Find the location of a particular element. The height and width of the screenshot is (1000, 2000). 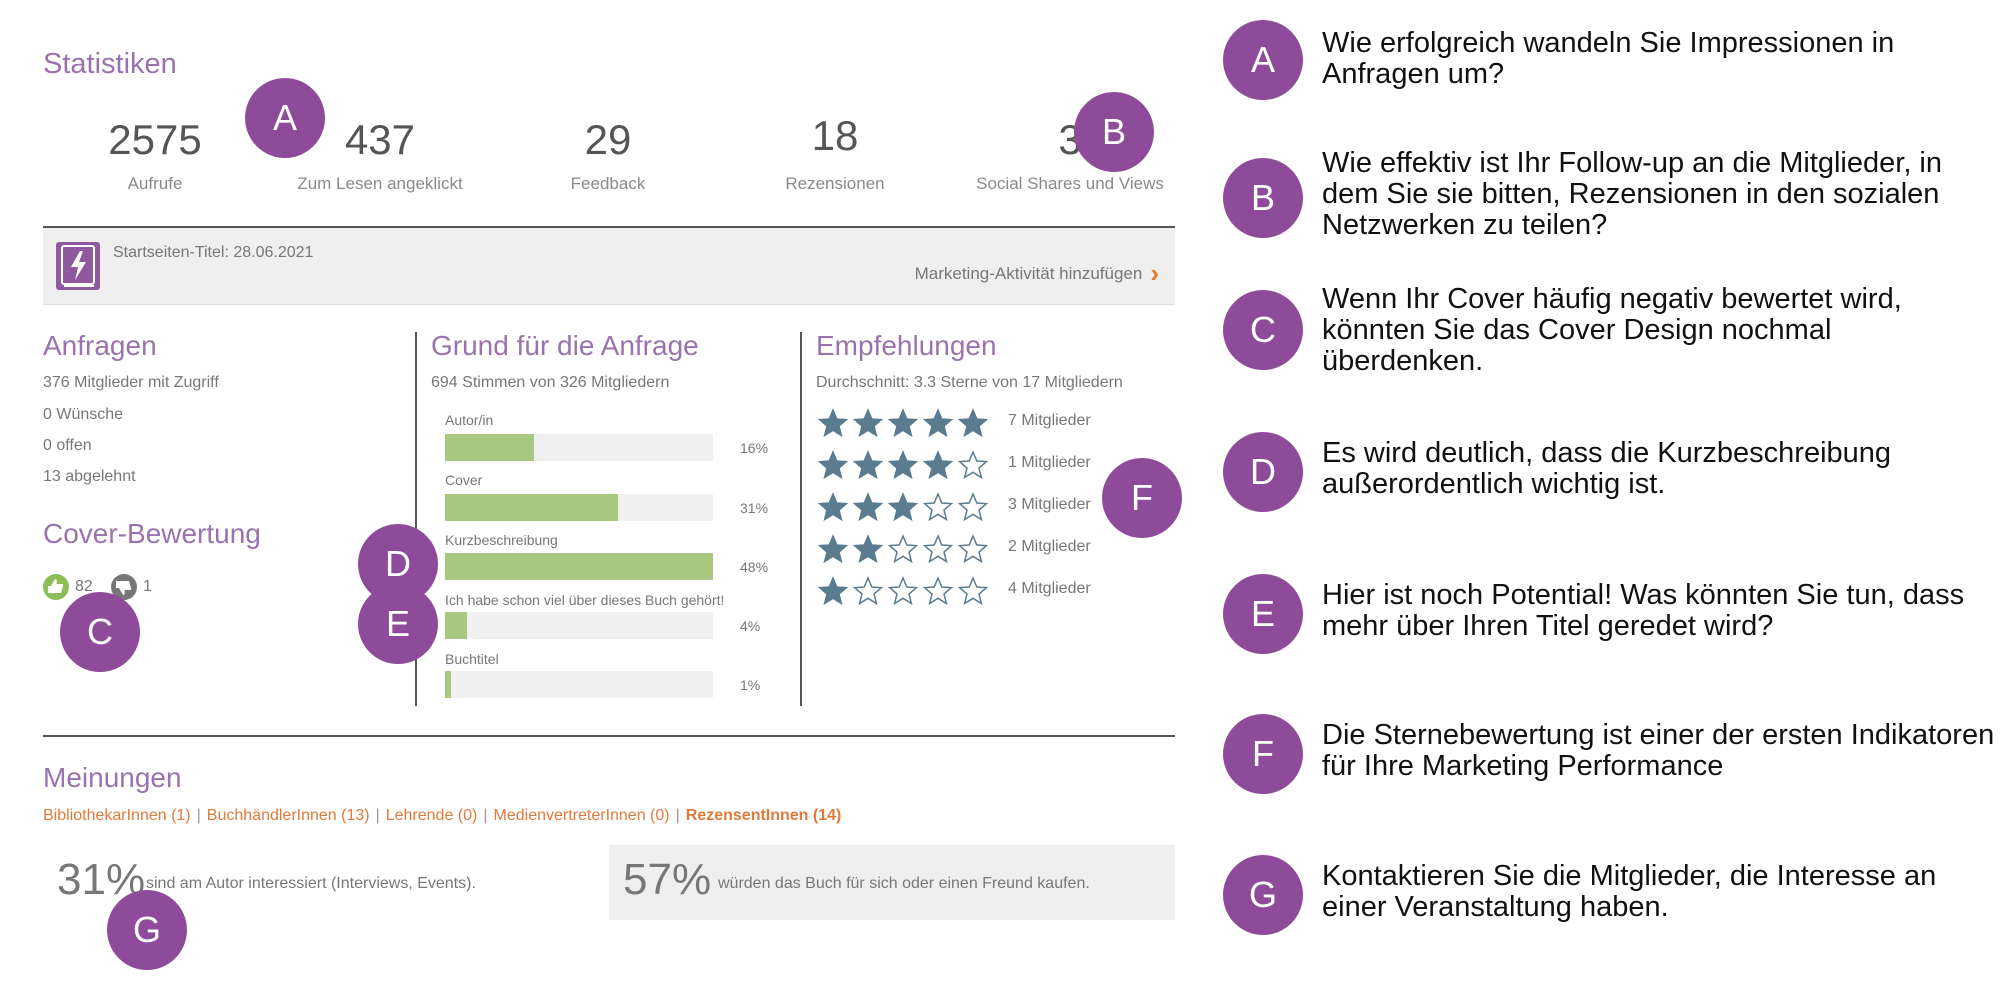

reason-bar-pct: 16% is located at coordinates (754, 448).